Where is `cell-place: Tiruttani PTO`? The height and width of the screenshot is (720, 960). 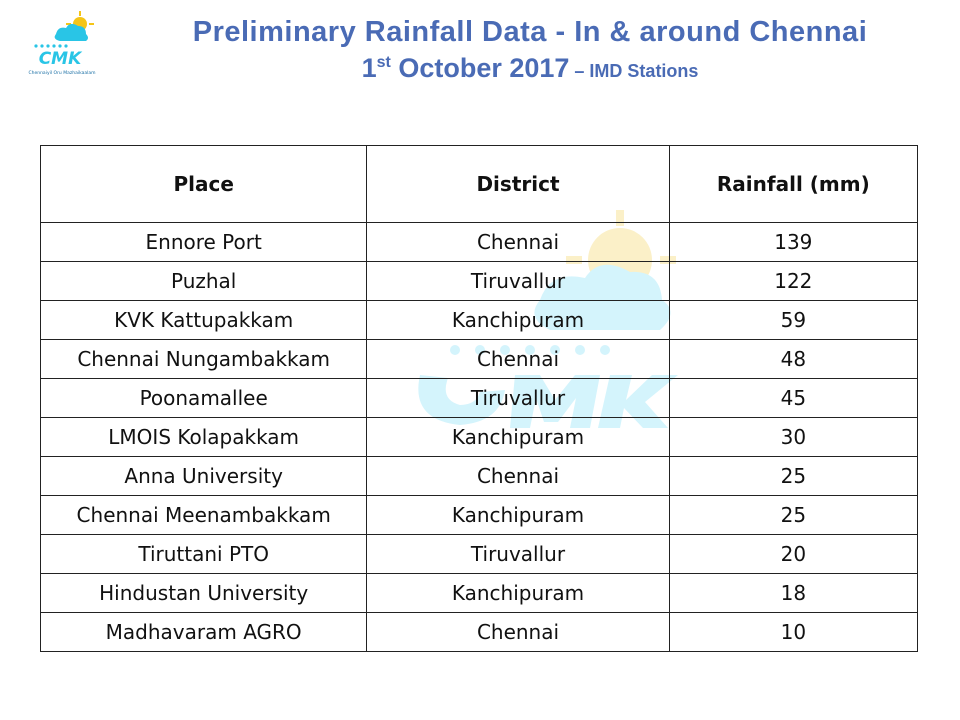
cell-place: Tiruttani PTO is located at coordinates (203, 554).